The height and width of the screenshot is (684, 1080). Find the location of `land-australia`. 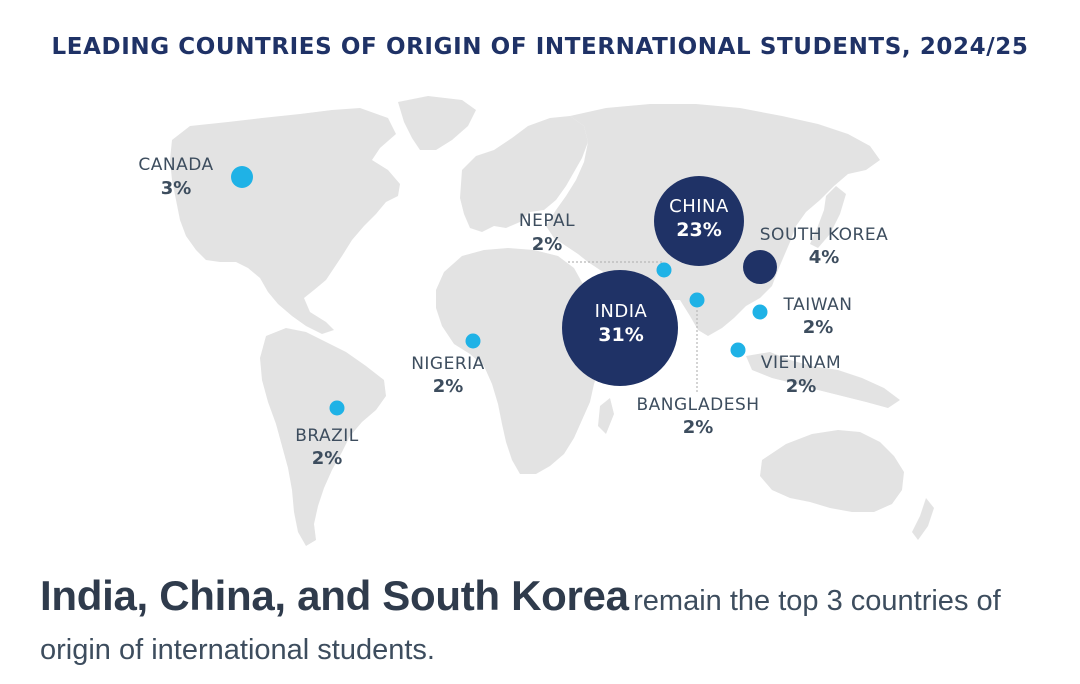

land-australia is located at coordinates (832, 471).